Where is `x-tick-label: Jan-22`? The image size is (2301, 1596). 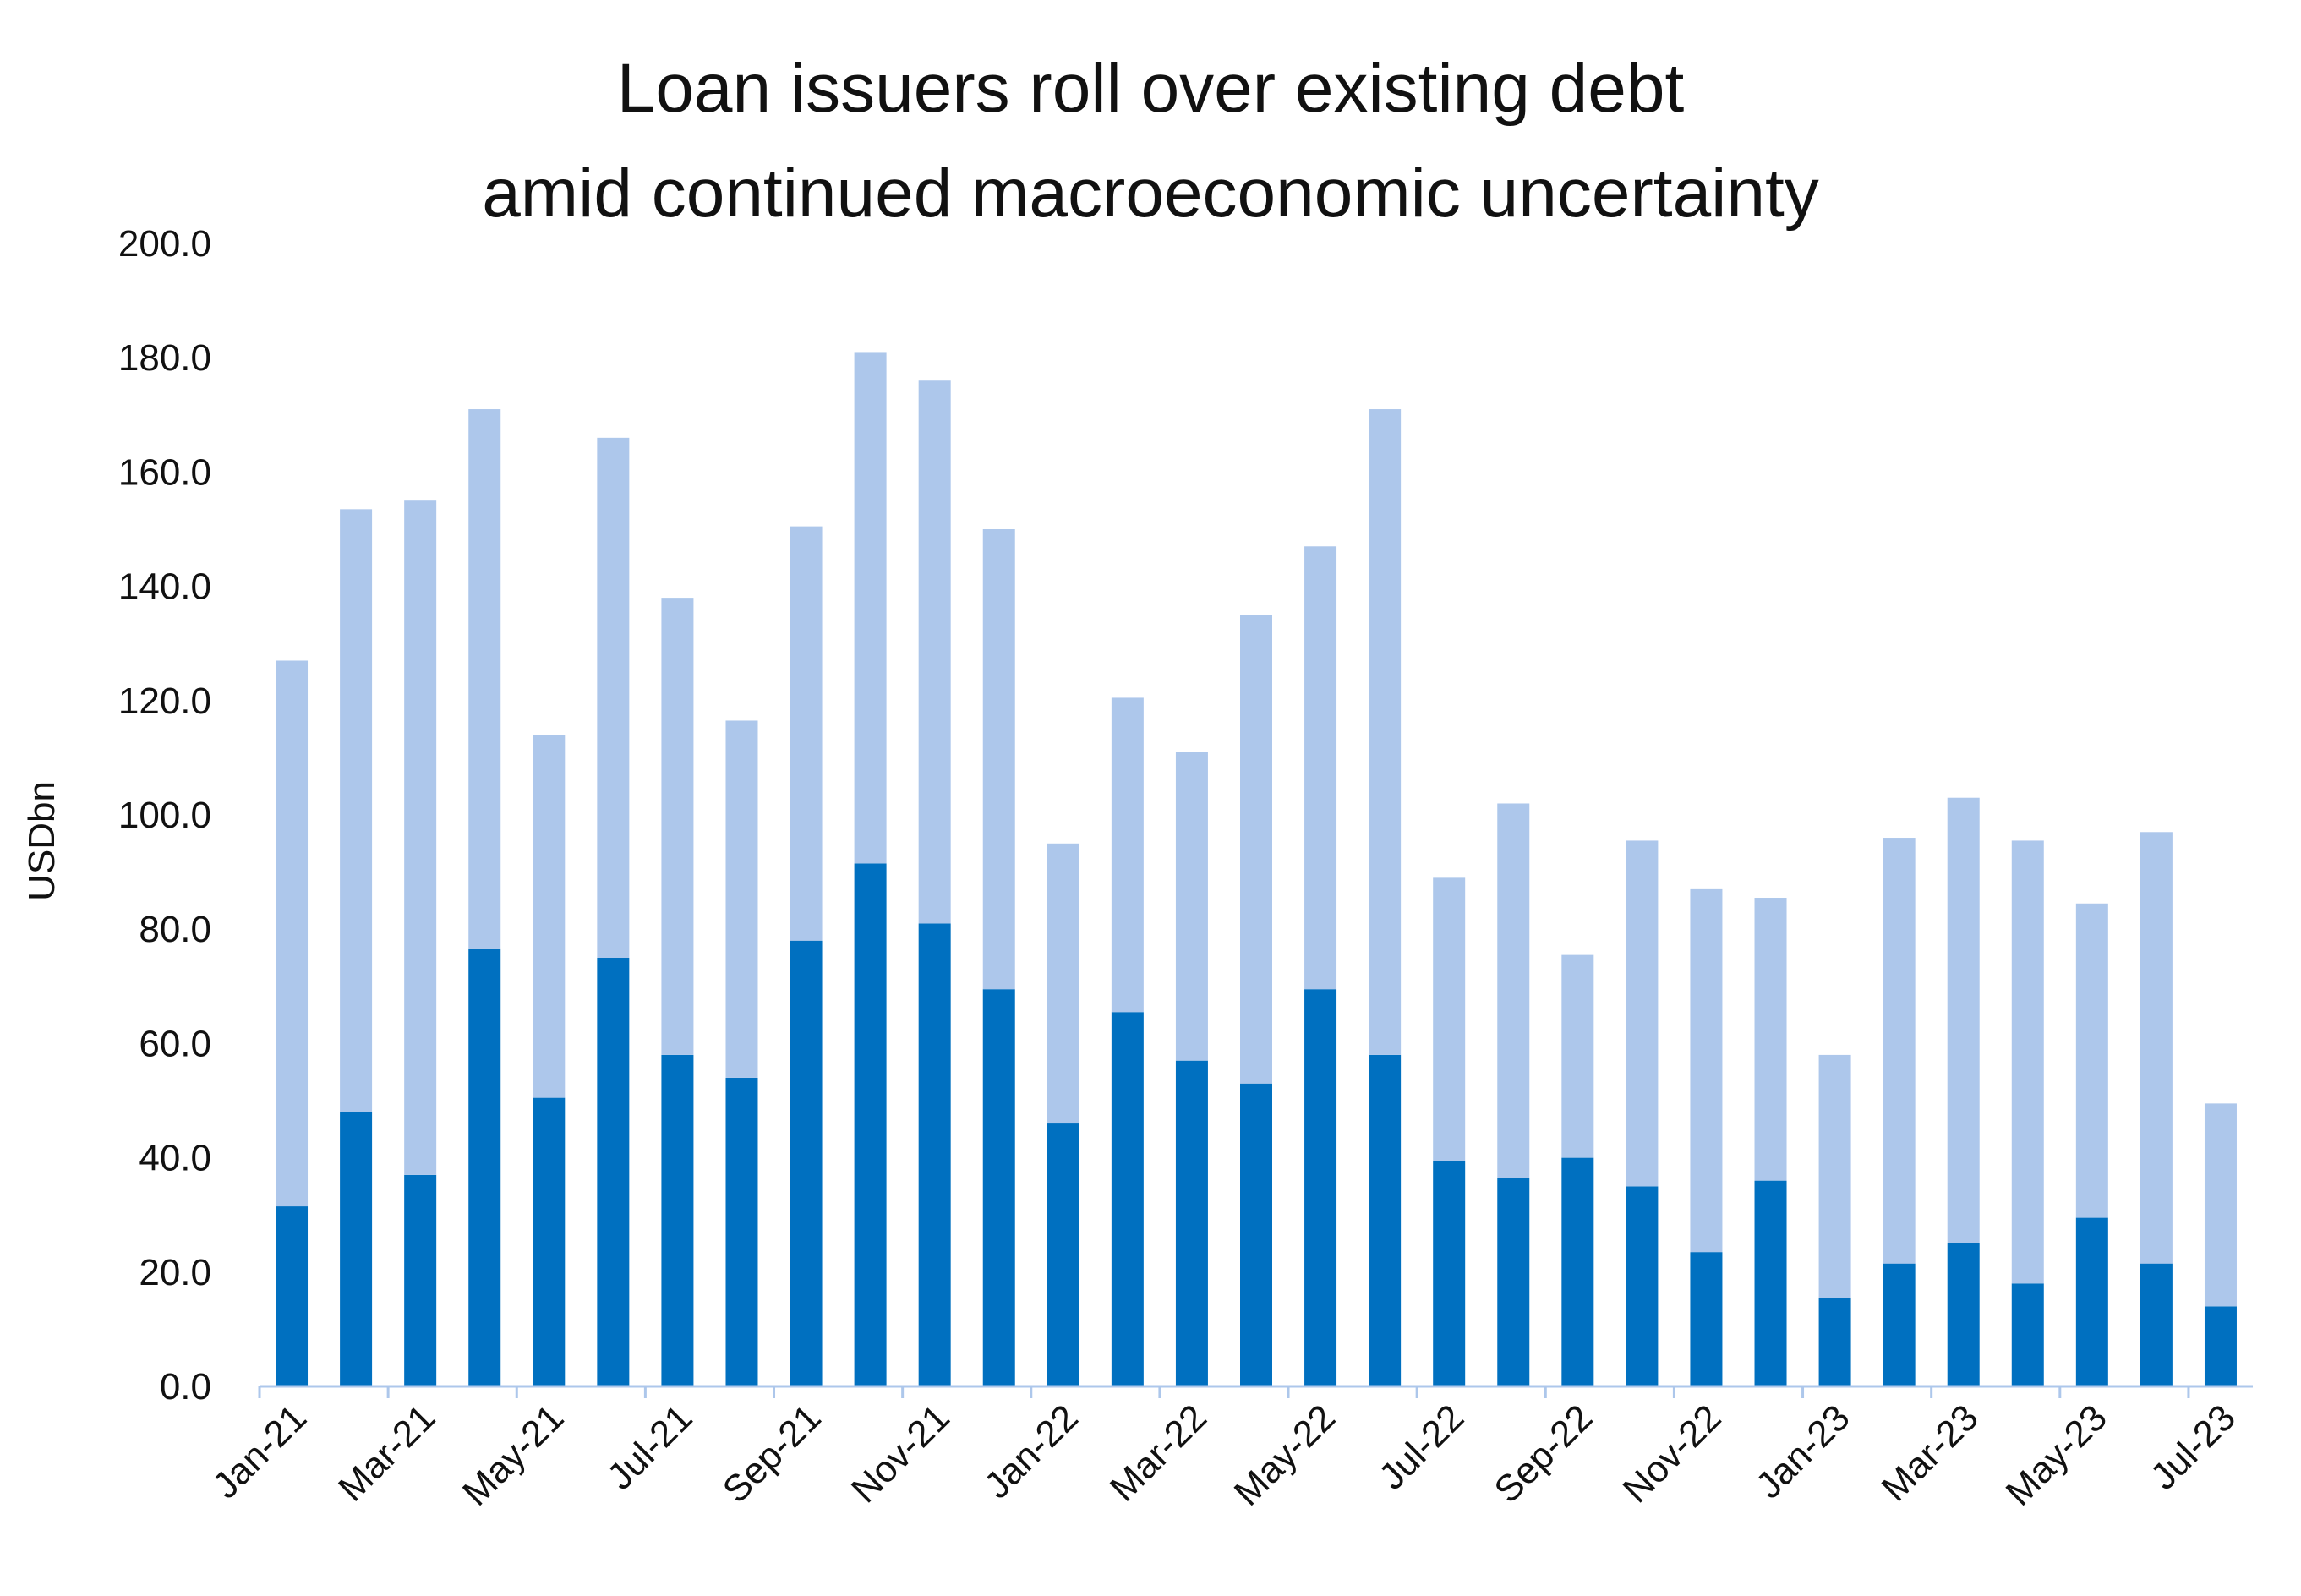
x-tick-label: Jan-22 is located at coordinates (1031, 1451).